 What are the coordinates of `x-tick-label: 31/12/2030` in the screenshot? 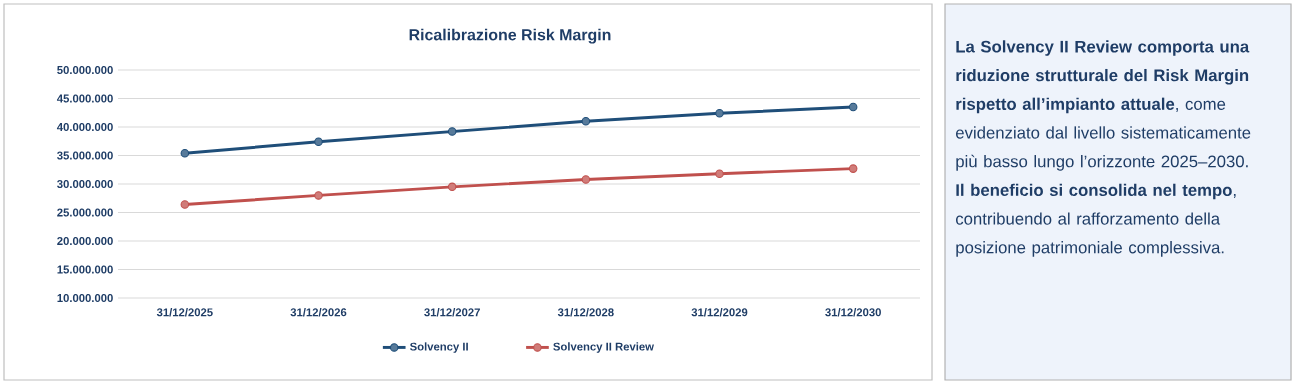 It's located at (853, 312).